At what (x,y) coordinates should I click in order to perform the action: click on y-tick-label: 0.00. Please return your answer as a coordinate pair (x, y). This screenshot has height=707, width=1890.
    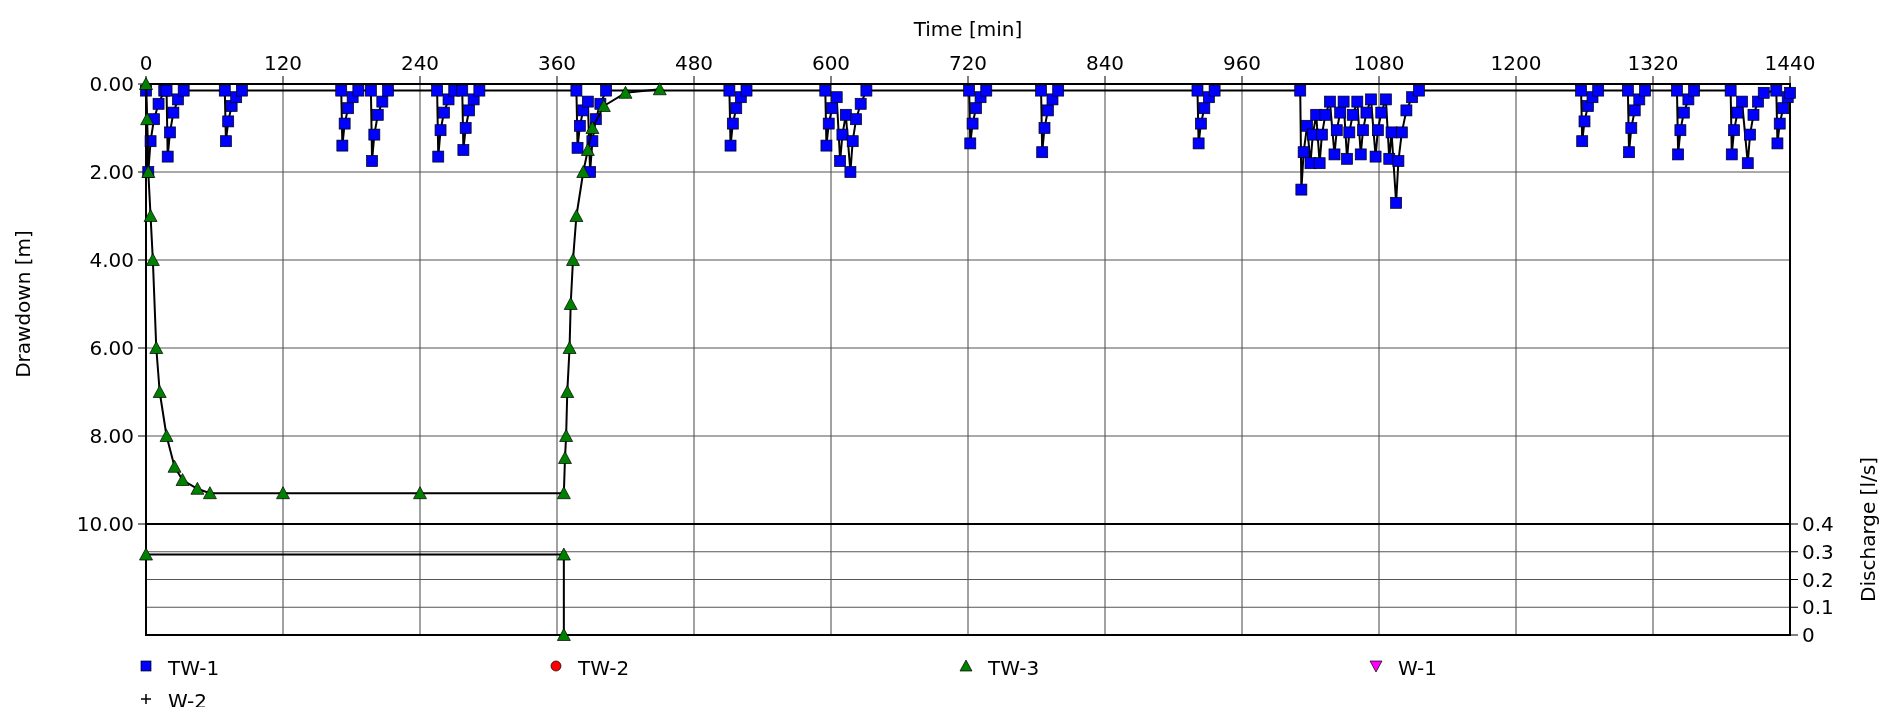
    Looking at the image, I should click on (111, 84).